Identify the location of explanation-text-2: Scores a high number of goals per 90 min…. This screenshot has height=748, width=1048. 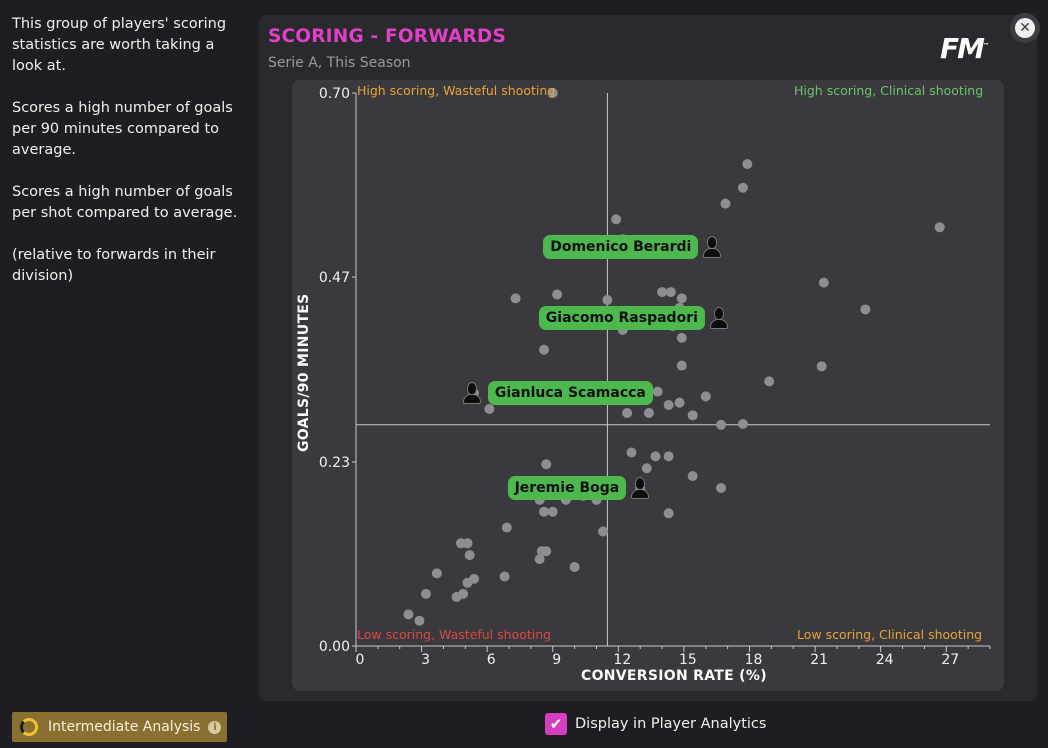
(122, 129).